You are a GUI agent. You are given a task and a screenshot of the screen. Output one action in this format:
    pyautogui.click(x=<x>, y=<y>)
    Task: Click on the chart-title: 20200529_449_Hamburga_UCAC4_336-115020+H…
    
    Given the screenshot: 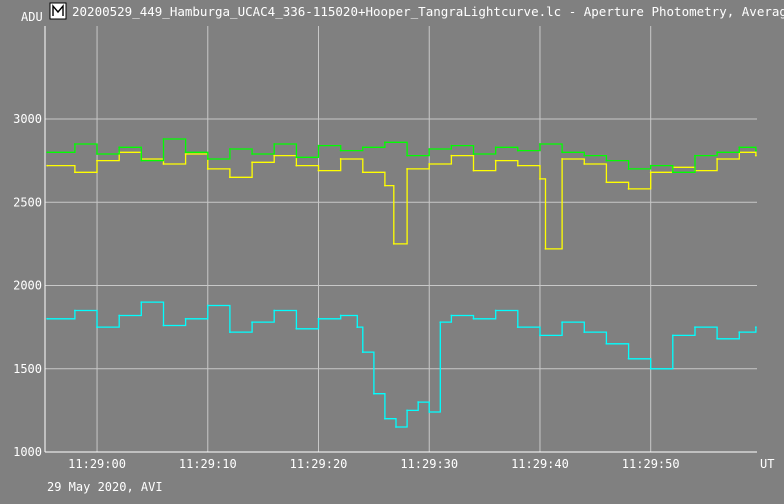 What is the action you would take?
    pyautogui.click(x=428, y=11)
    